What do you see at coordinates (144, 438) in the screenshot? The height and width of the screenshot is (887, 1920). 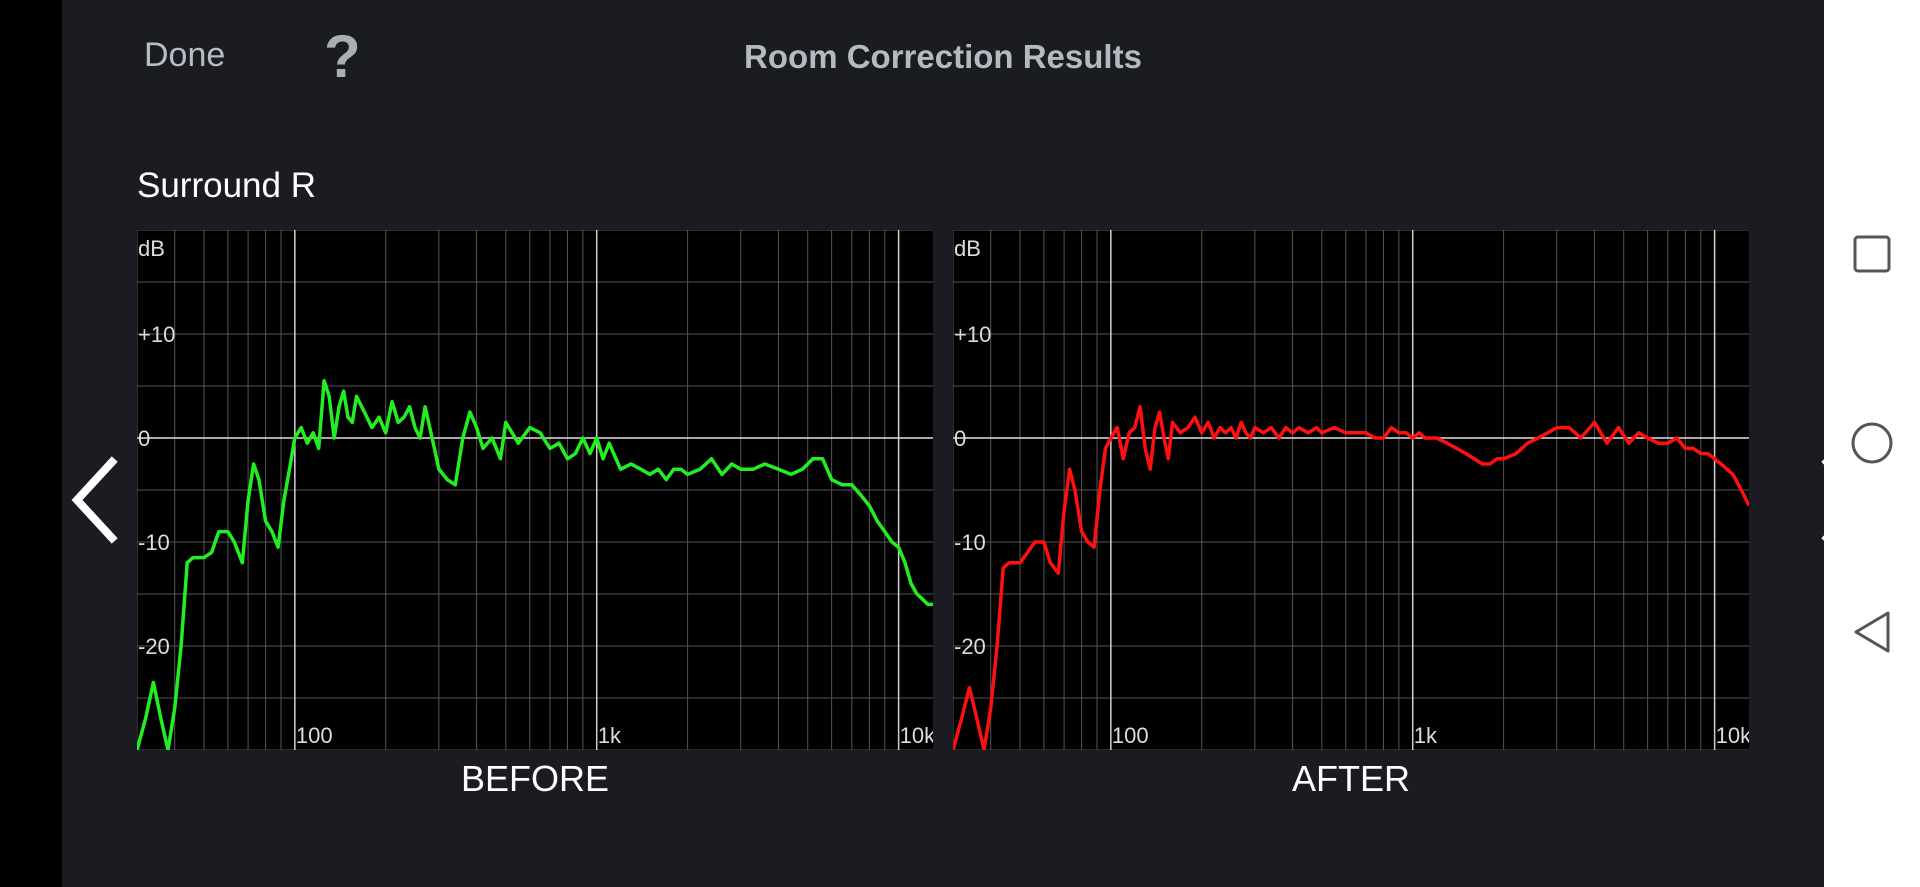 I see `before-ytick-label: 0` at bounding box center [144, 438].